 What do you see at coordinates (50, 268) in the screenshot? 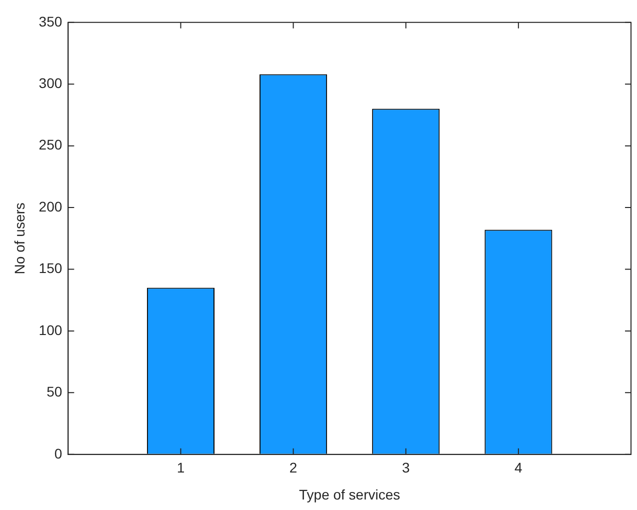
I see `y-tick-label: 150` at bounding box center [50, 268].